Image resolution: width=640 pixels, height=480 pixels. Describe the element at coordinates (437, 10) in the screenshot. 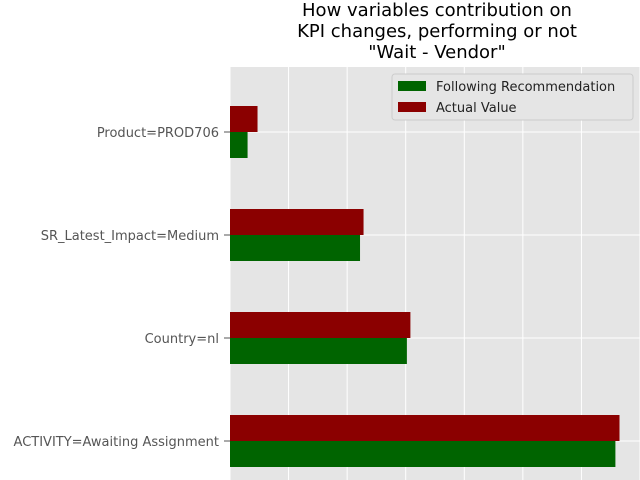

I see `title-line-1: How variables contribution on` at that location.